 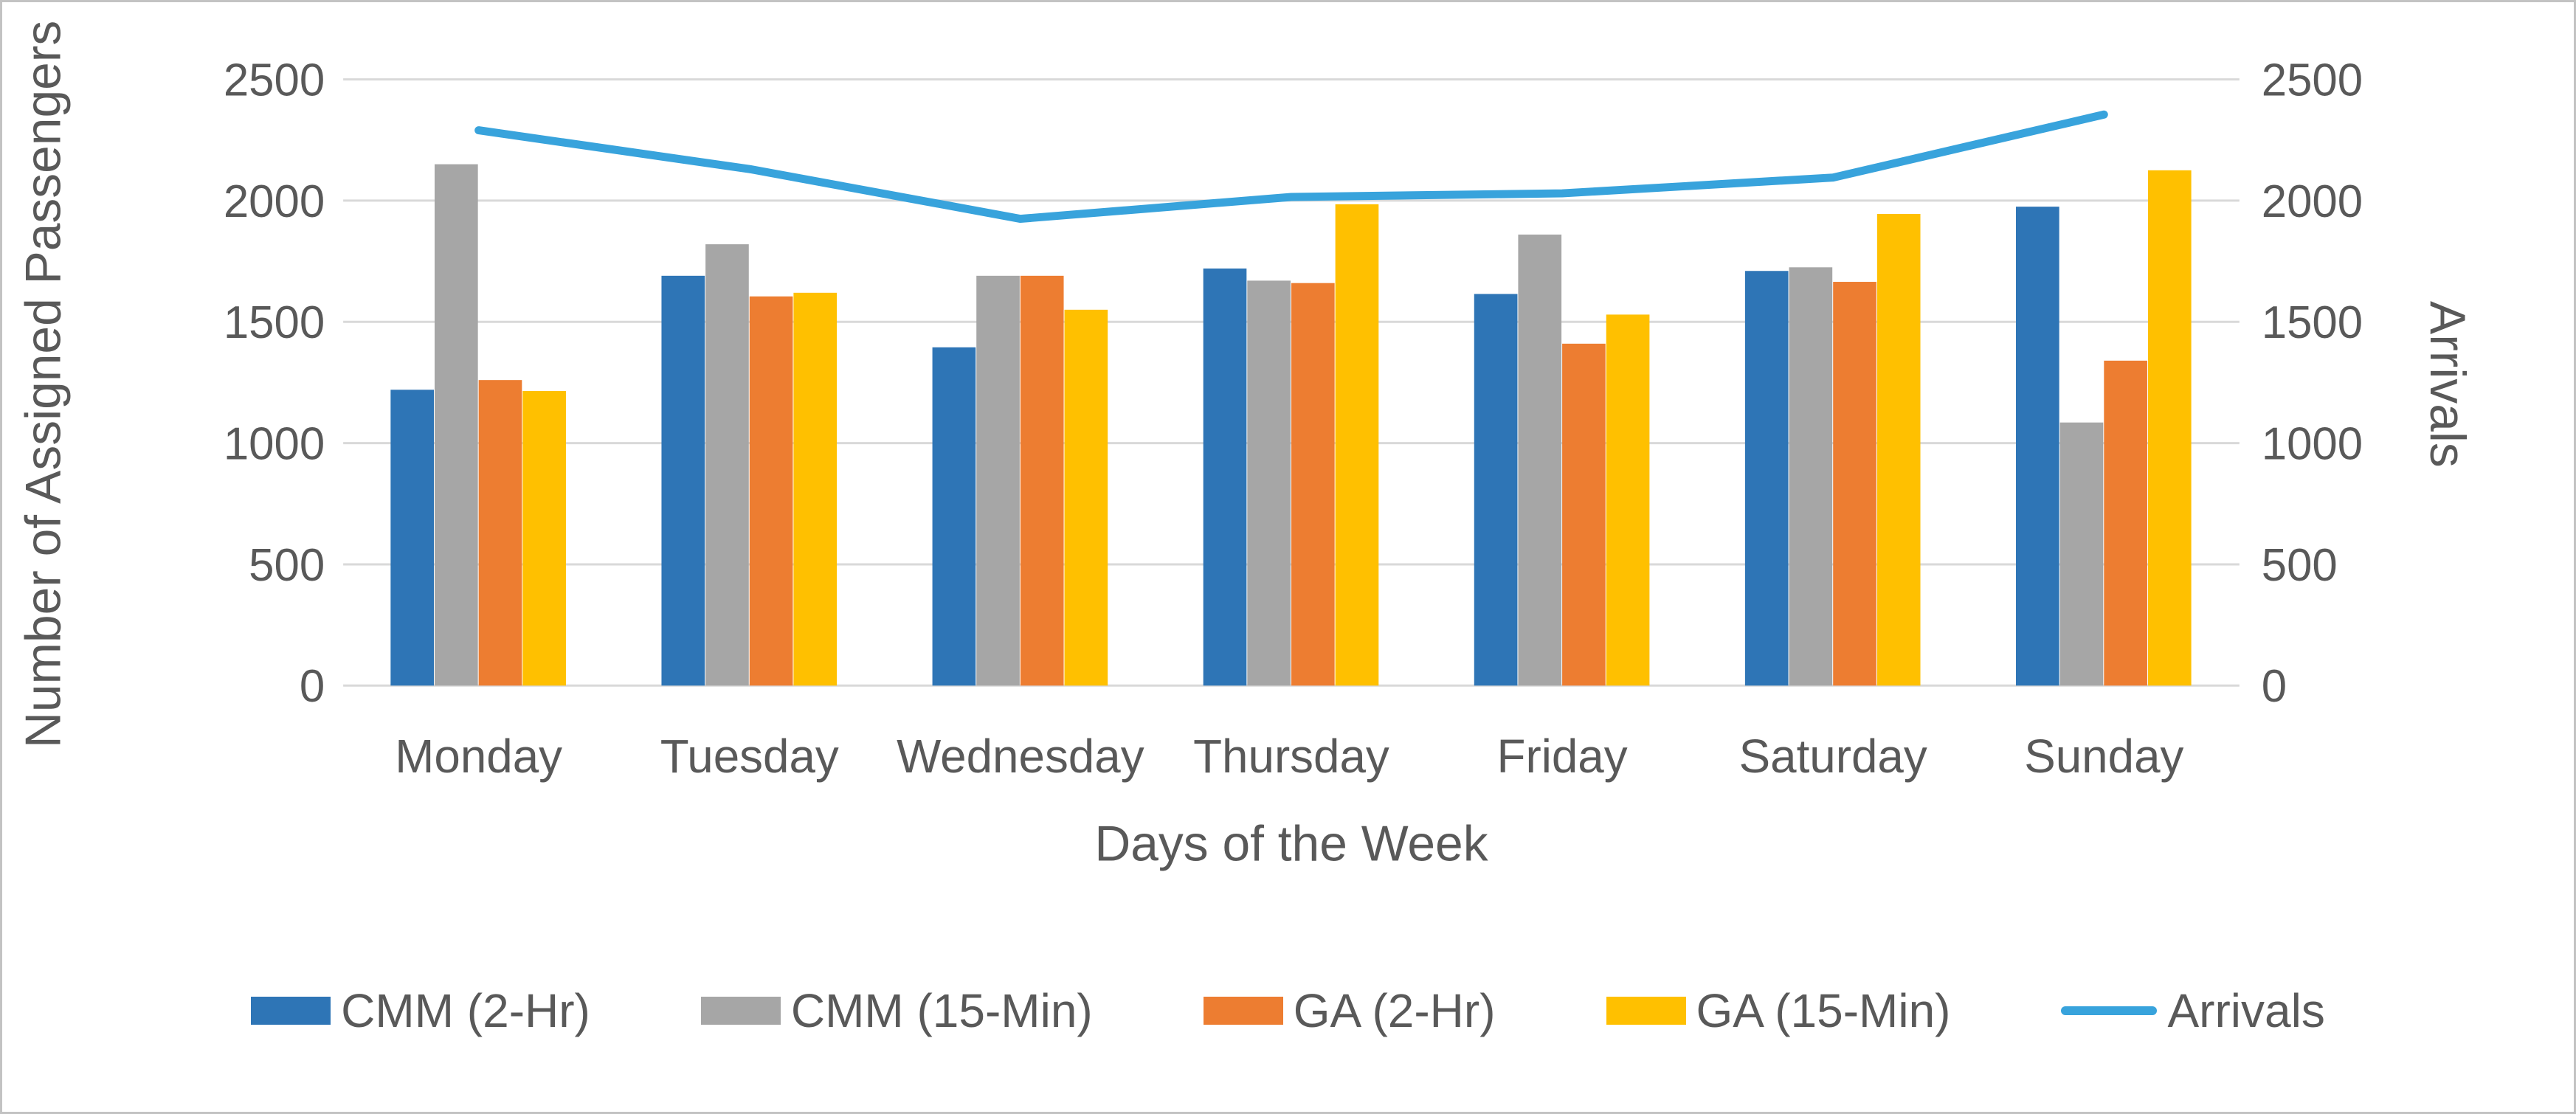 I want to click on legend-swatch-ga-15min, so click(x=1646, y=1011).